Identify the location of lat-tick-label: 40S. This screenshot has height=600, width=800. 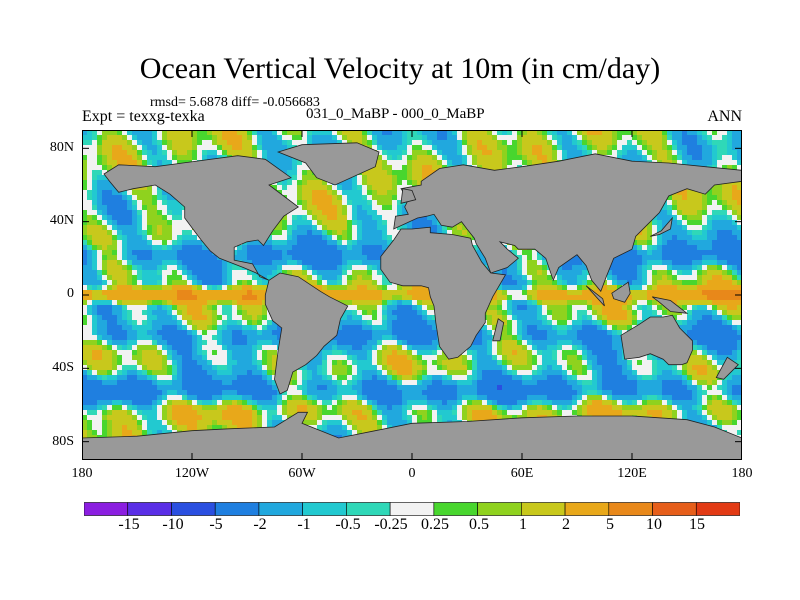
(63, 367).